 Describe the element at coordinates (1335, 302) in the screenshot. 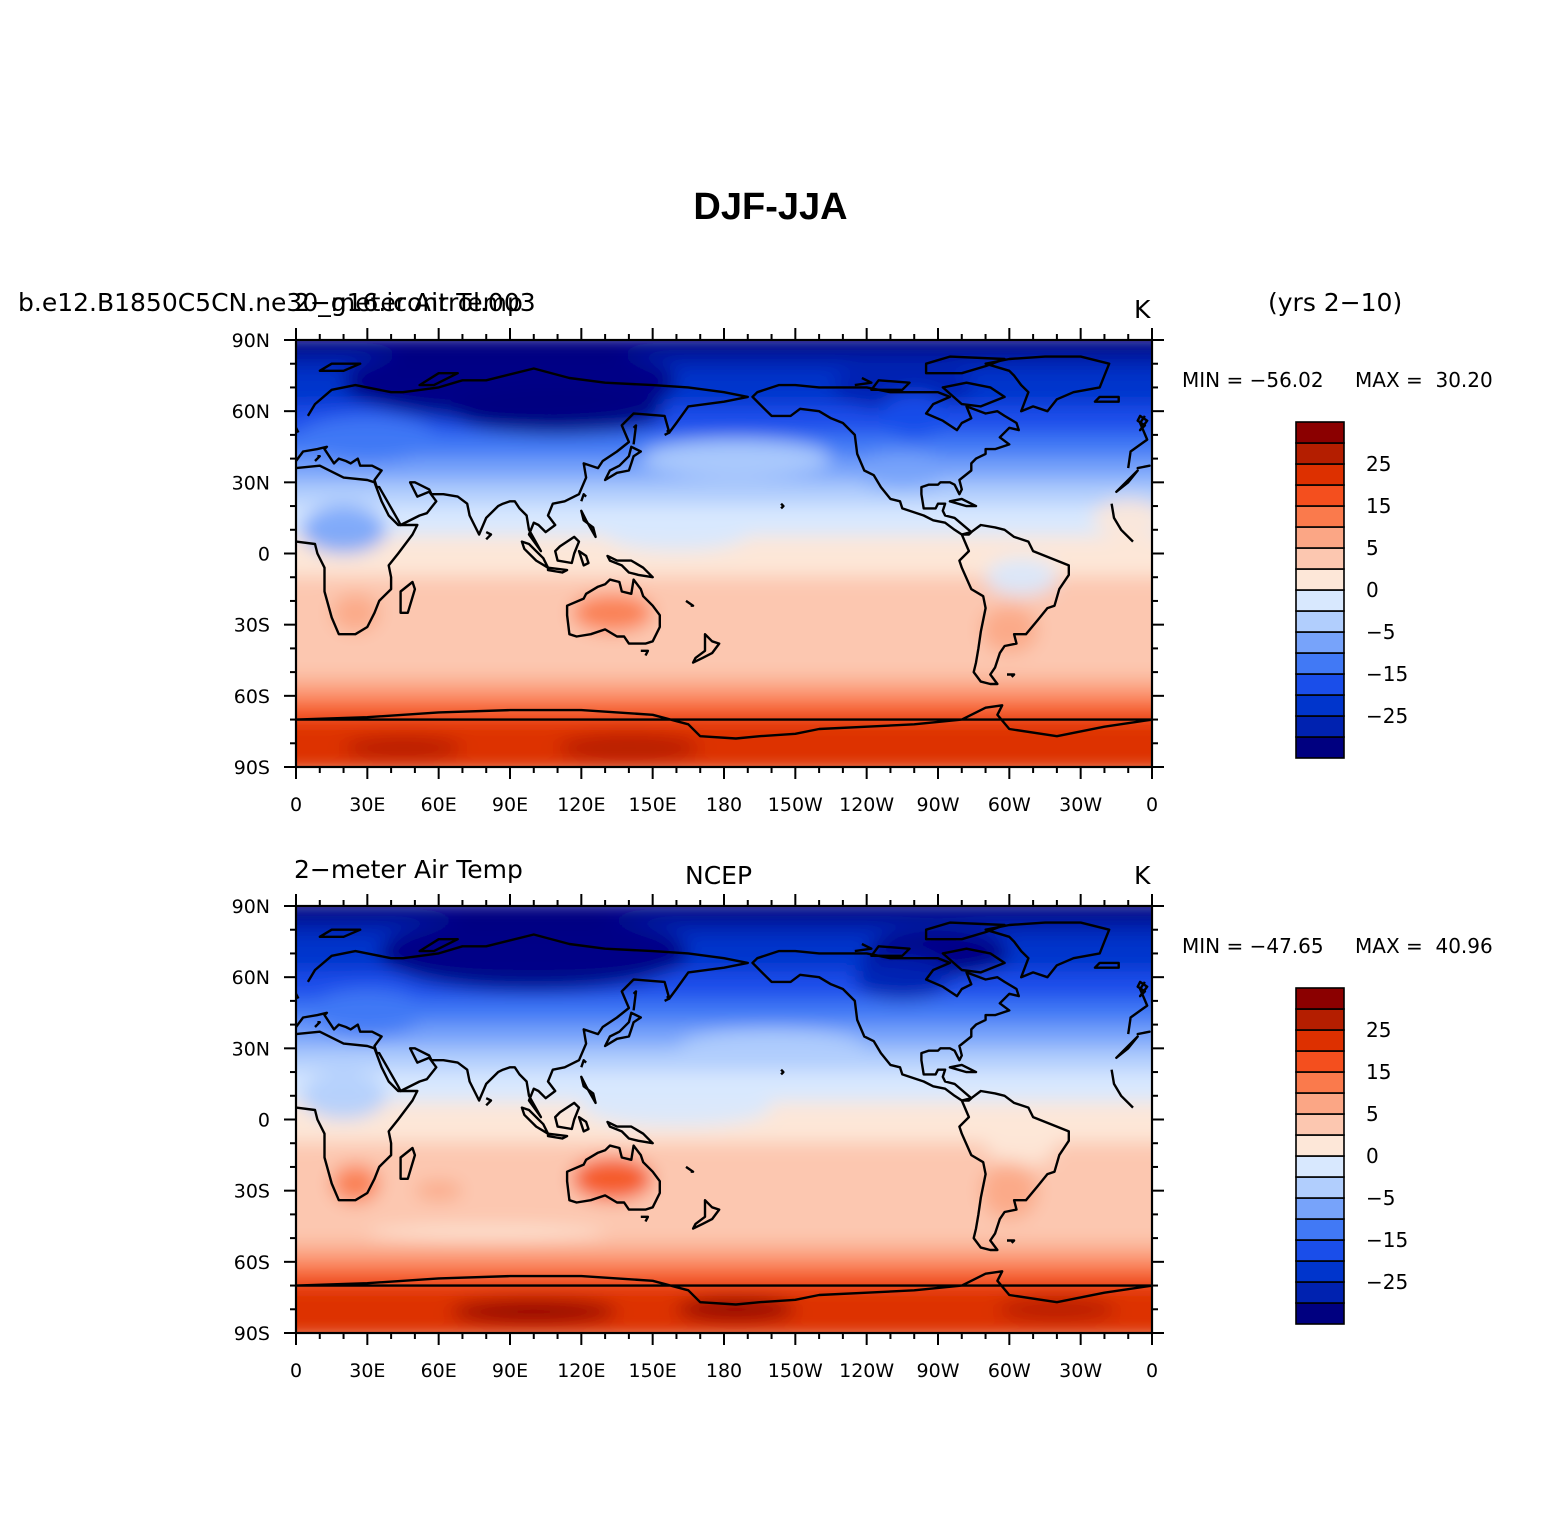

I see `panel1-years: (yrs 2−10)` at that location.